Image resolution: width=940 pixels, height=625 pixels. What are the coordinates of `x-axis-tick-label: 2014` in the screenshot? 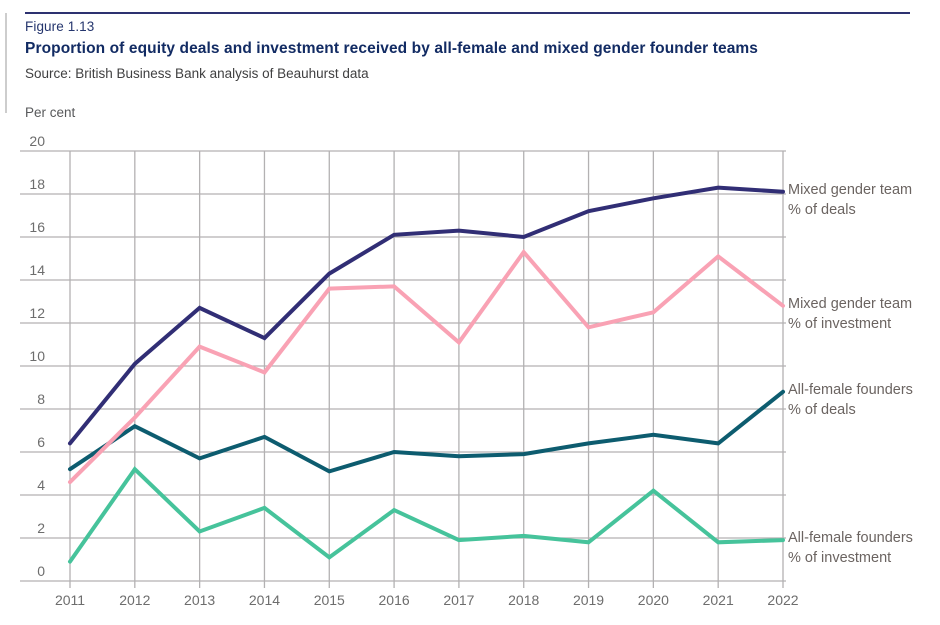 It's located at (264, 600).